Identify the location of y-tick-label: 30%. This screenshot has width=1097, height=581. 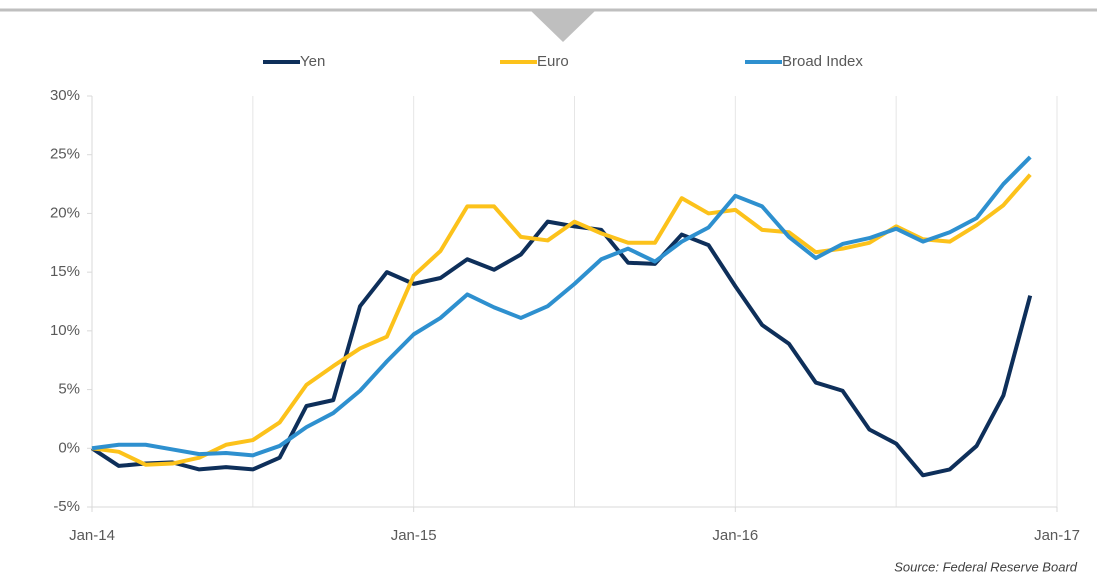
(65, 95).